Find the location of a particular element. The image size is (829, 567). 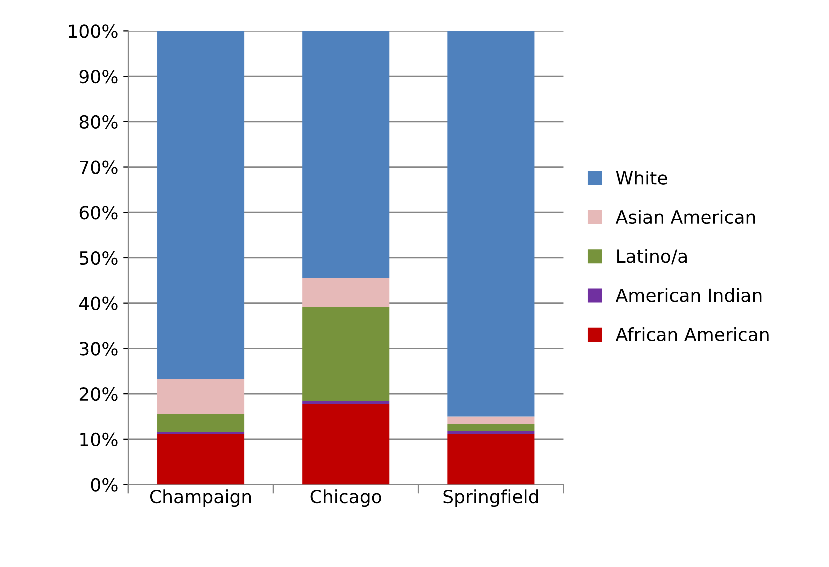

legend-label: Asian American is located at coordinates (686, 217).